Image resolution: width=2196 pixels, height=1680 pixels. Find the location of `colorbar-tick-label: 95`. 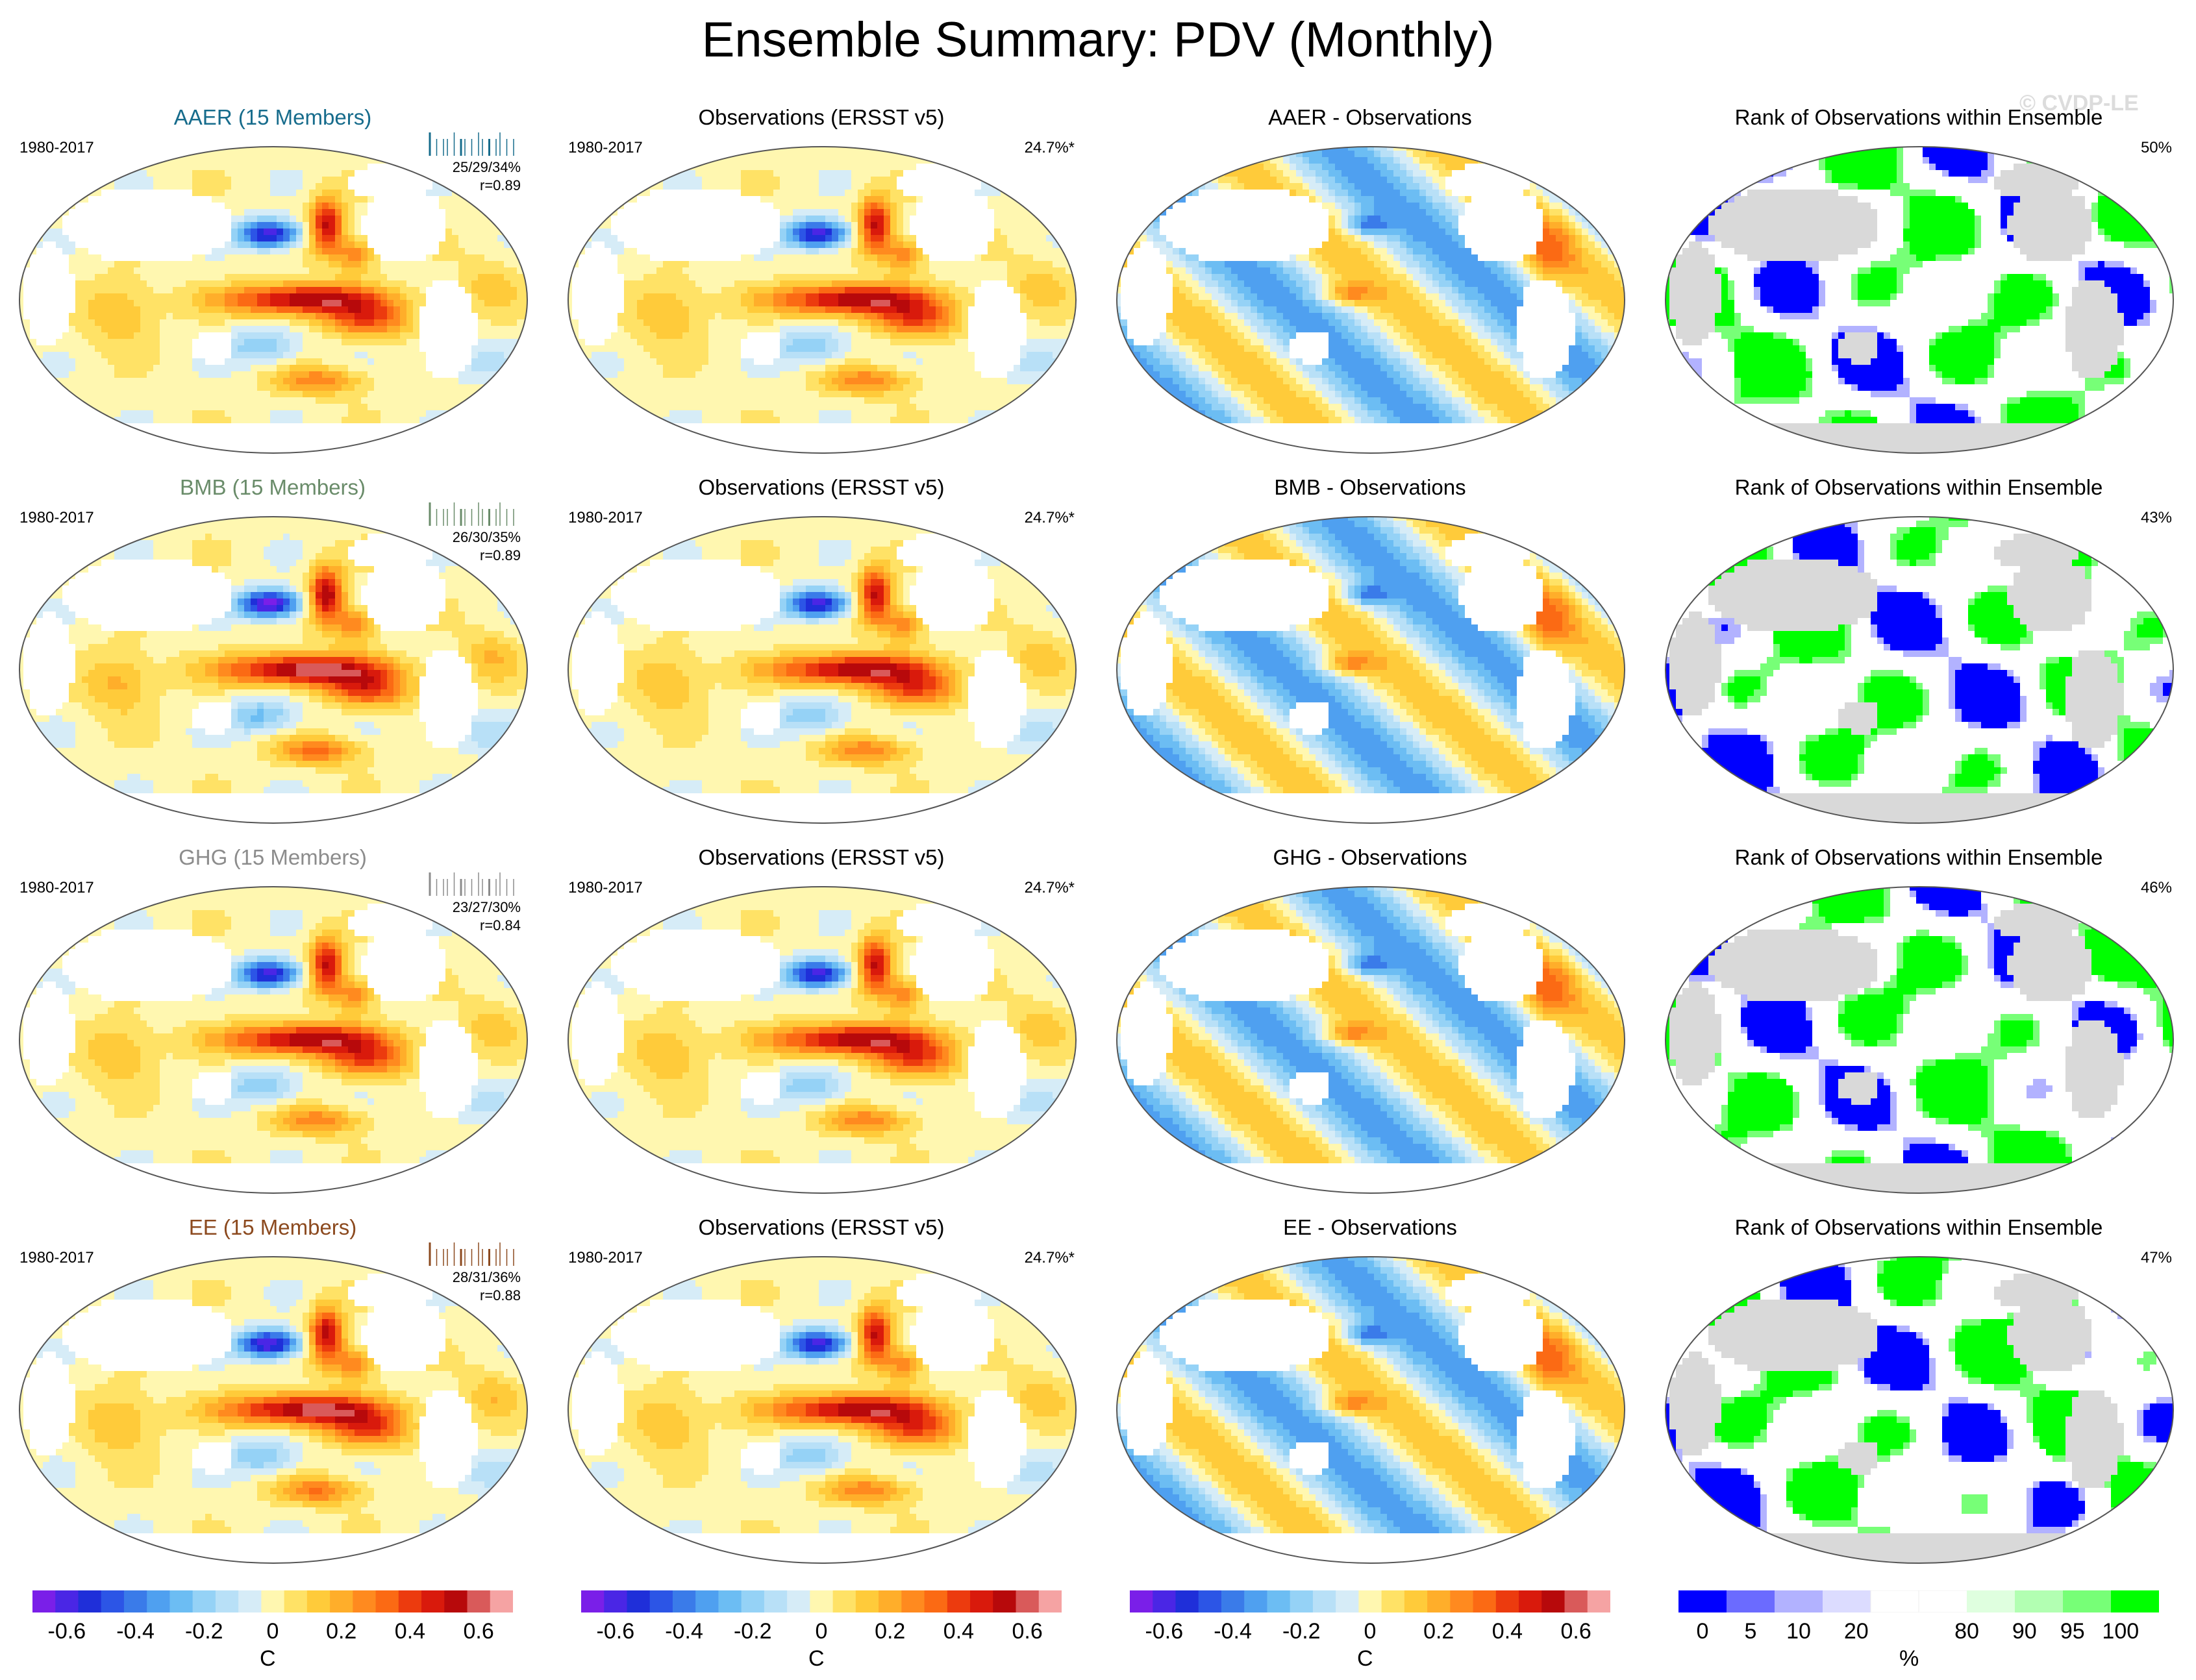

colorbar-tick-label: 95 is located at coordinates (2072, 1631).